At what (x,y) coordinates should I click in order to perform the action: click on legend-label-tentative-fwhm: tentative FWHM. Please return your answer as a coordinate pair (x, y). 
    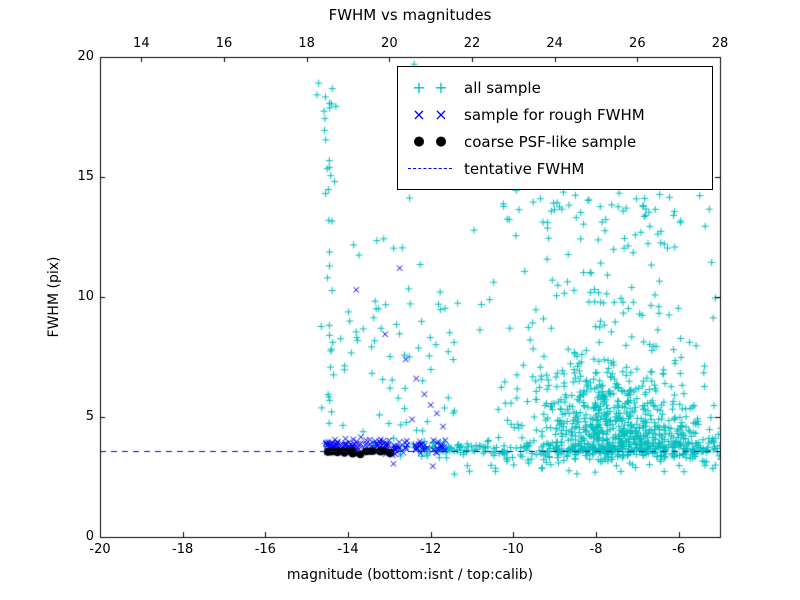
    Looking at the image, I should click on (524, 168).